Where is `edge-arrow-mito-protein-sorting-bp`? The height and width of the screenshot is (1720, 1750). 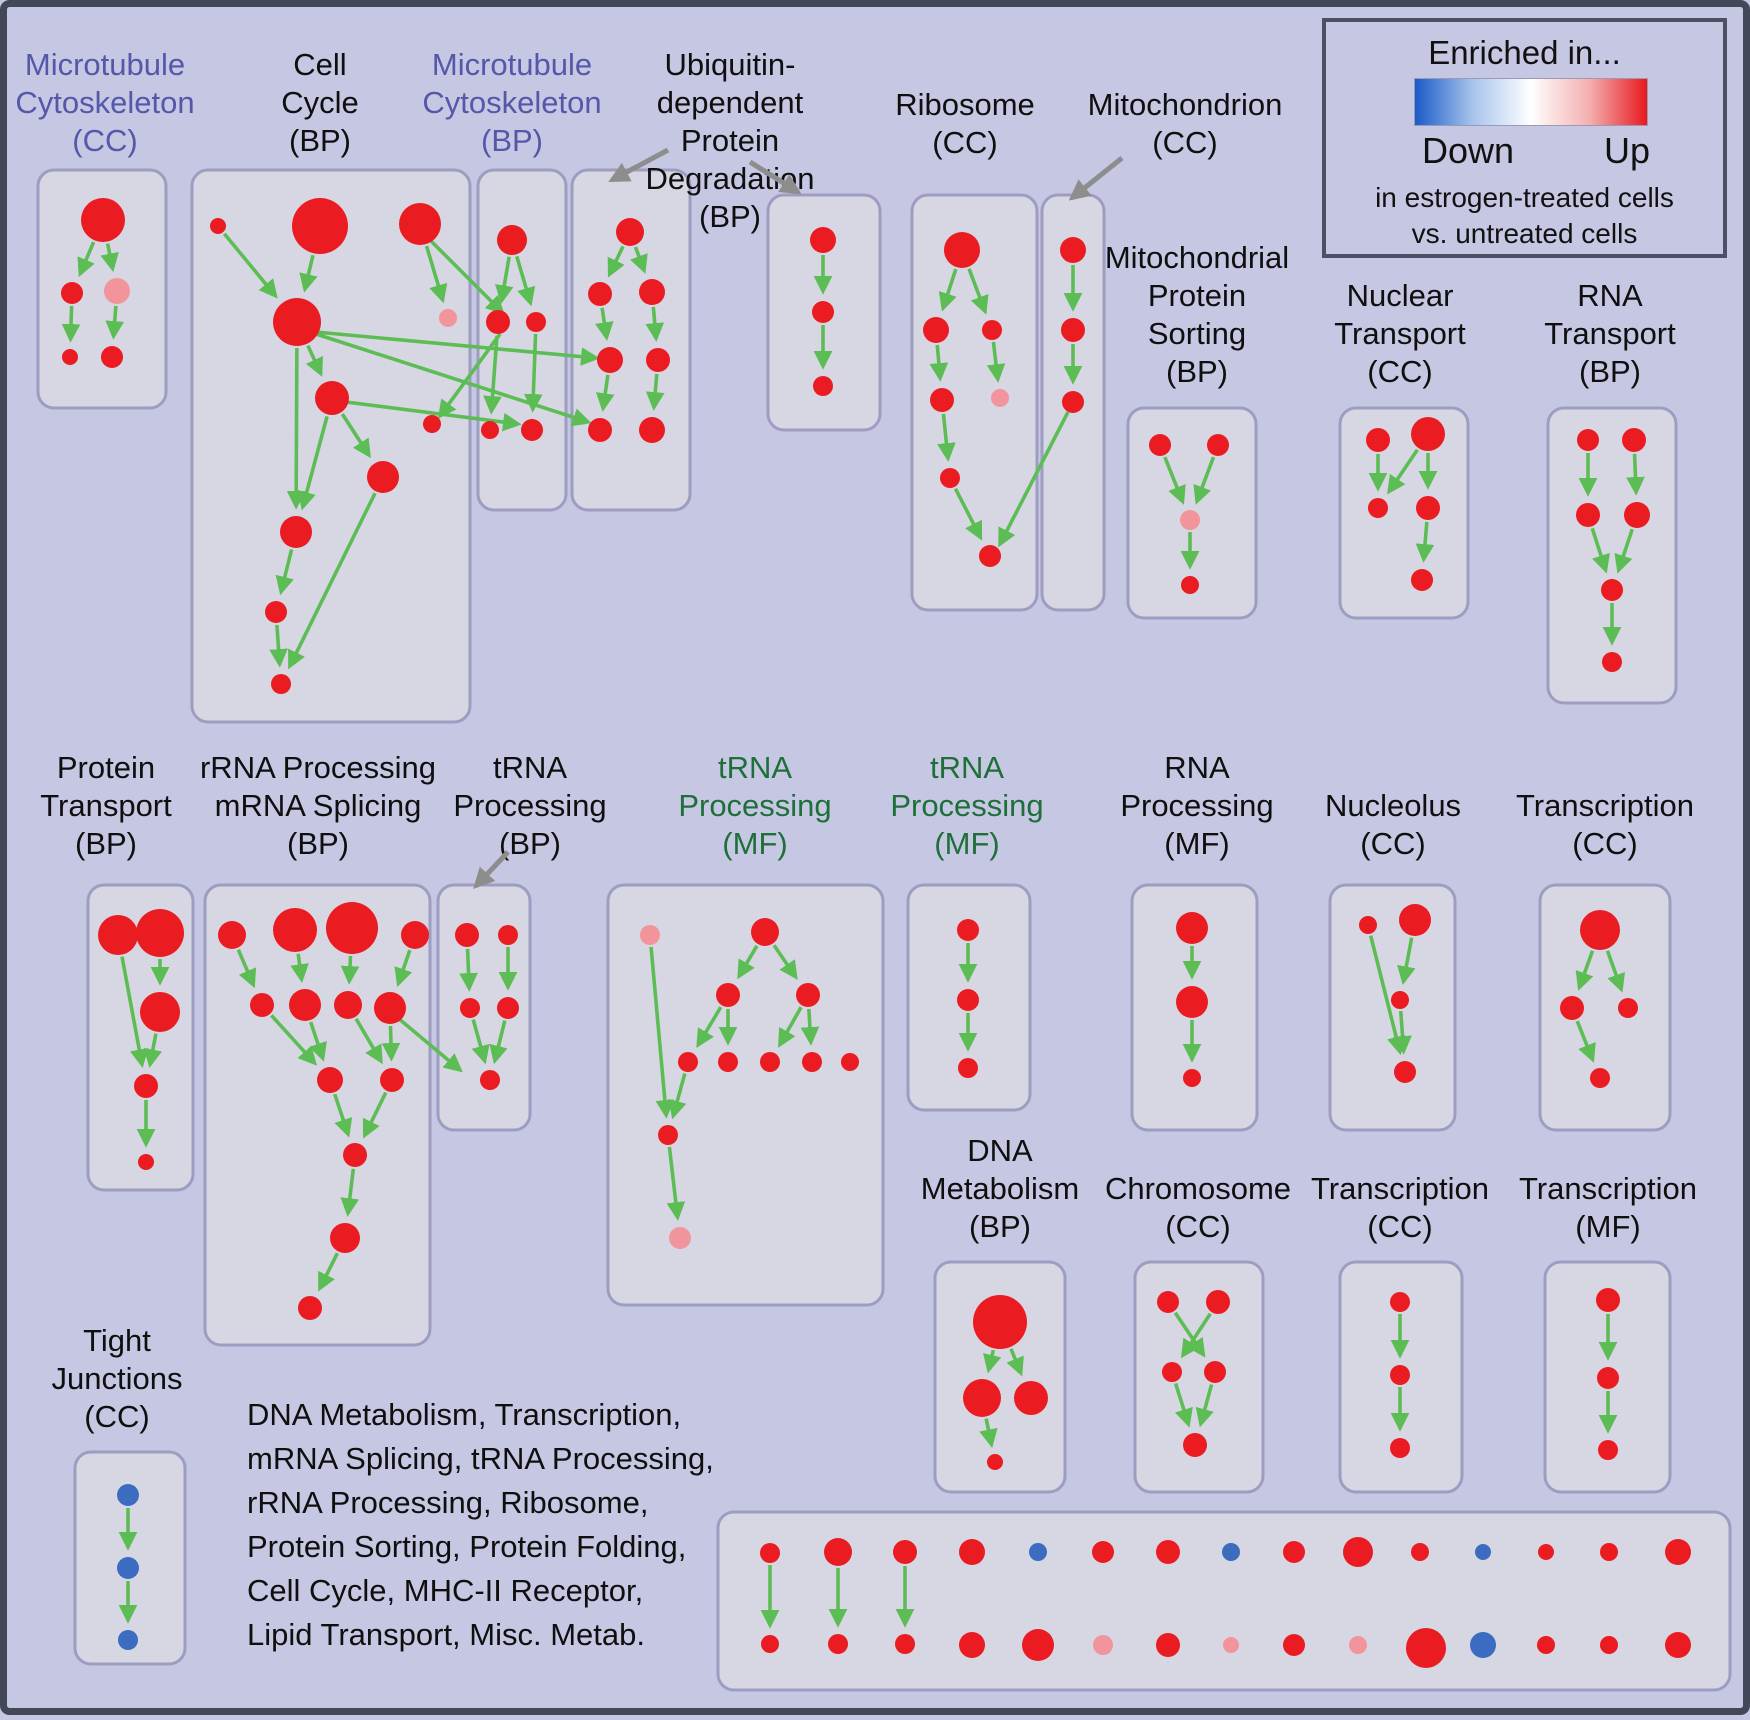 edge-arrow-mito-protein-sorting-bp is located at coordinates (1174, 480).